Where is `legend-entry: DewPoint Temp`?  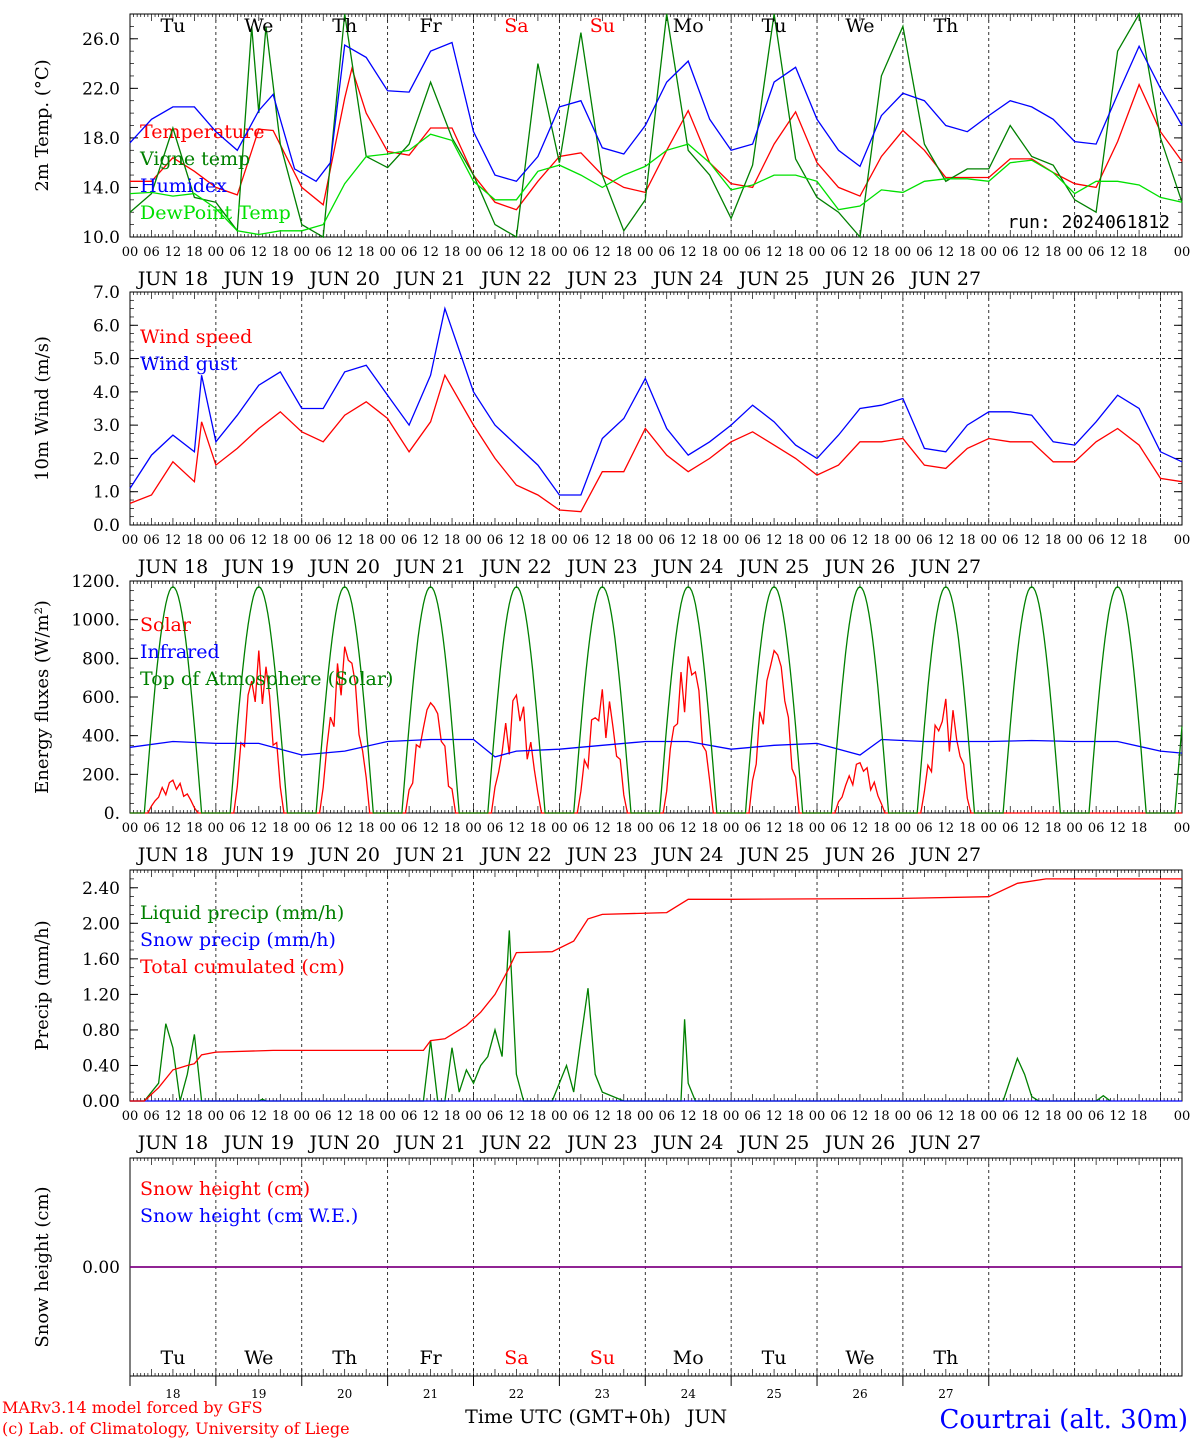 legend-entry: DewPoint Temp is located at coordinates (215, 213).